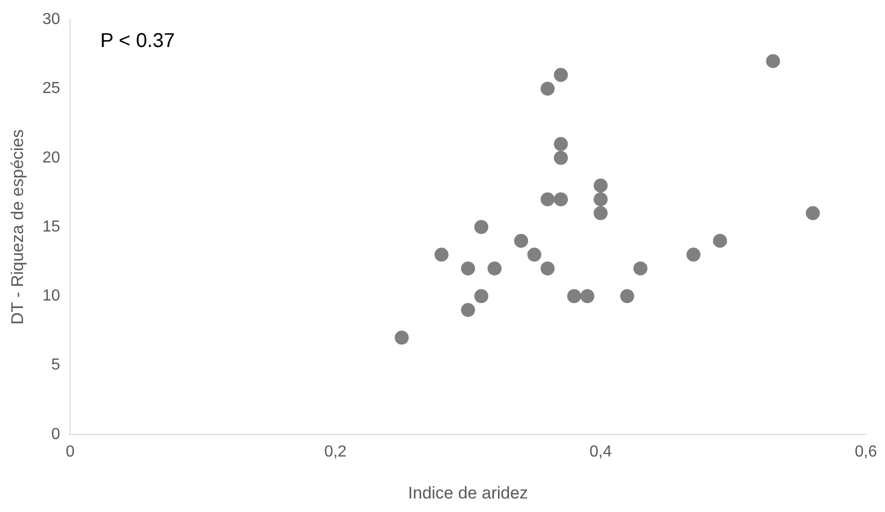 The width and height of the screenshot is (885, 512). Describe the element at coordinates (70, 451) in the screenshot. I see `x-tick-label: 0` at that location.